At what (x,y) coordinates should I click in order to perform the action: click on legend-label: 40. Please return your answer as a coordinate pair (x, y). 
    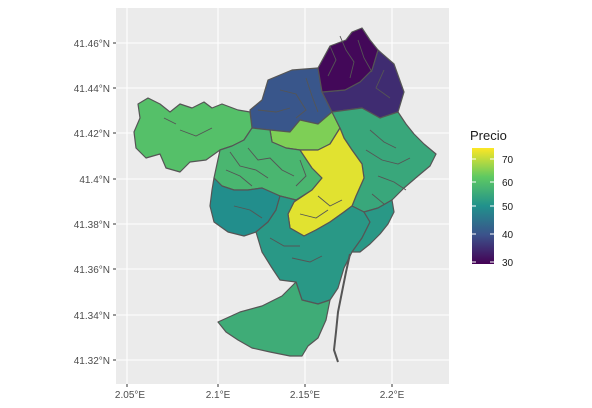
    Looking at the image, I should click on (508, 235).